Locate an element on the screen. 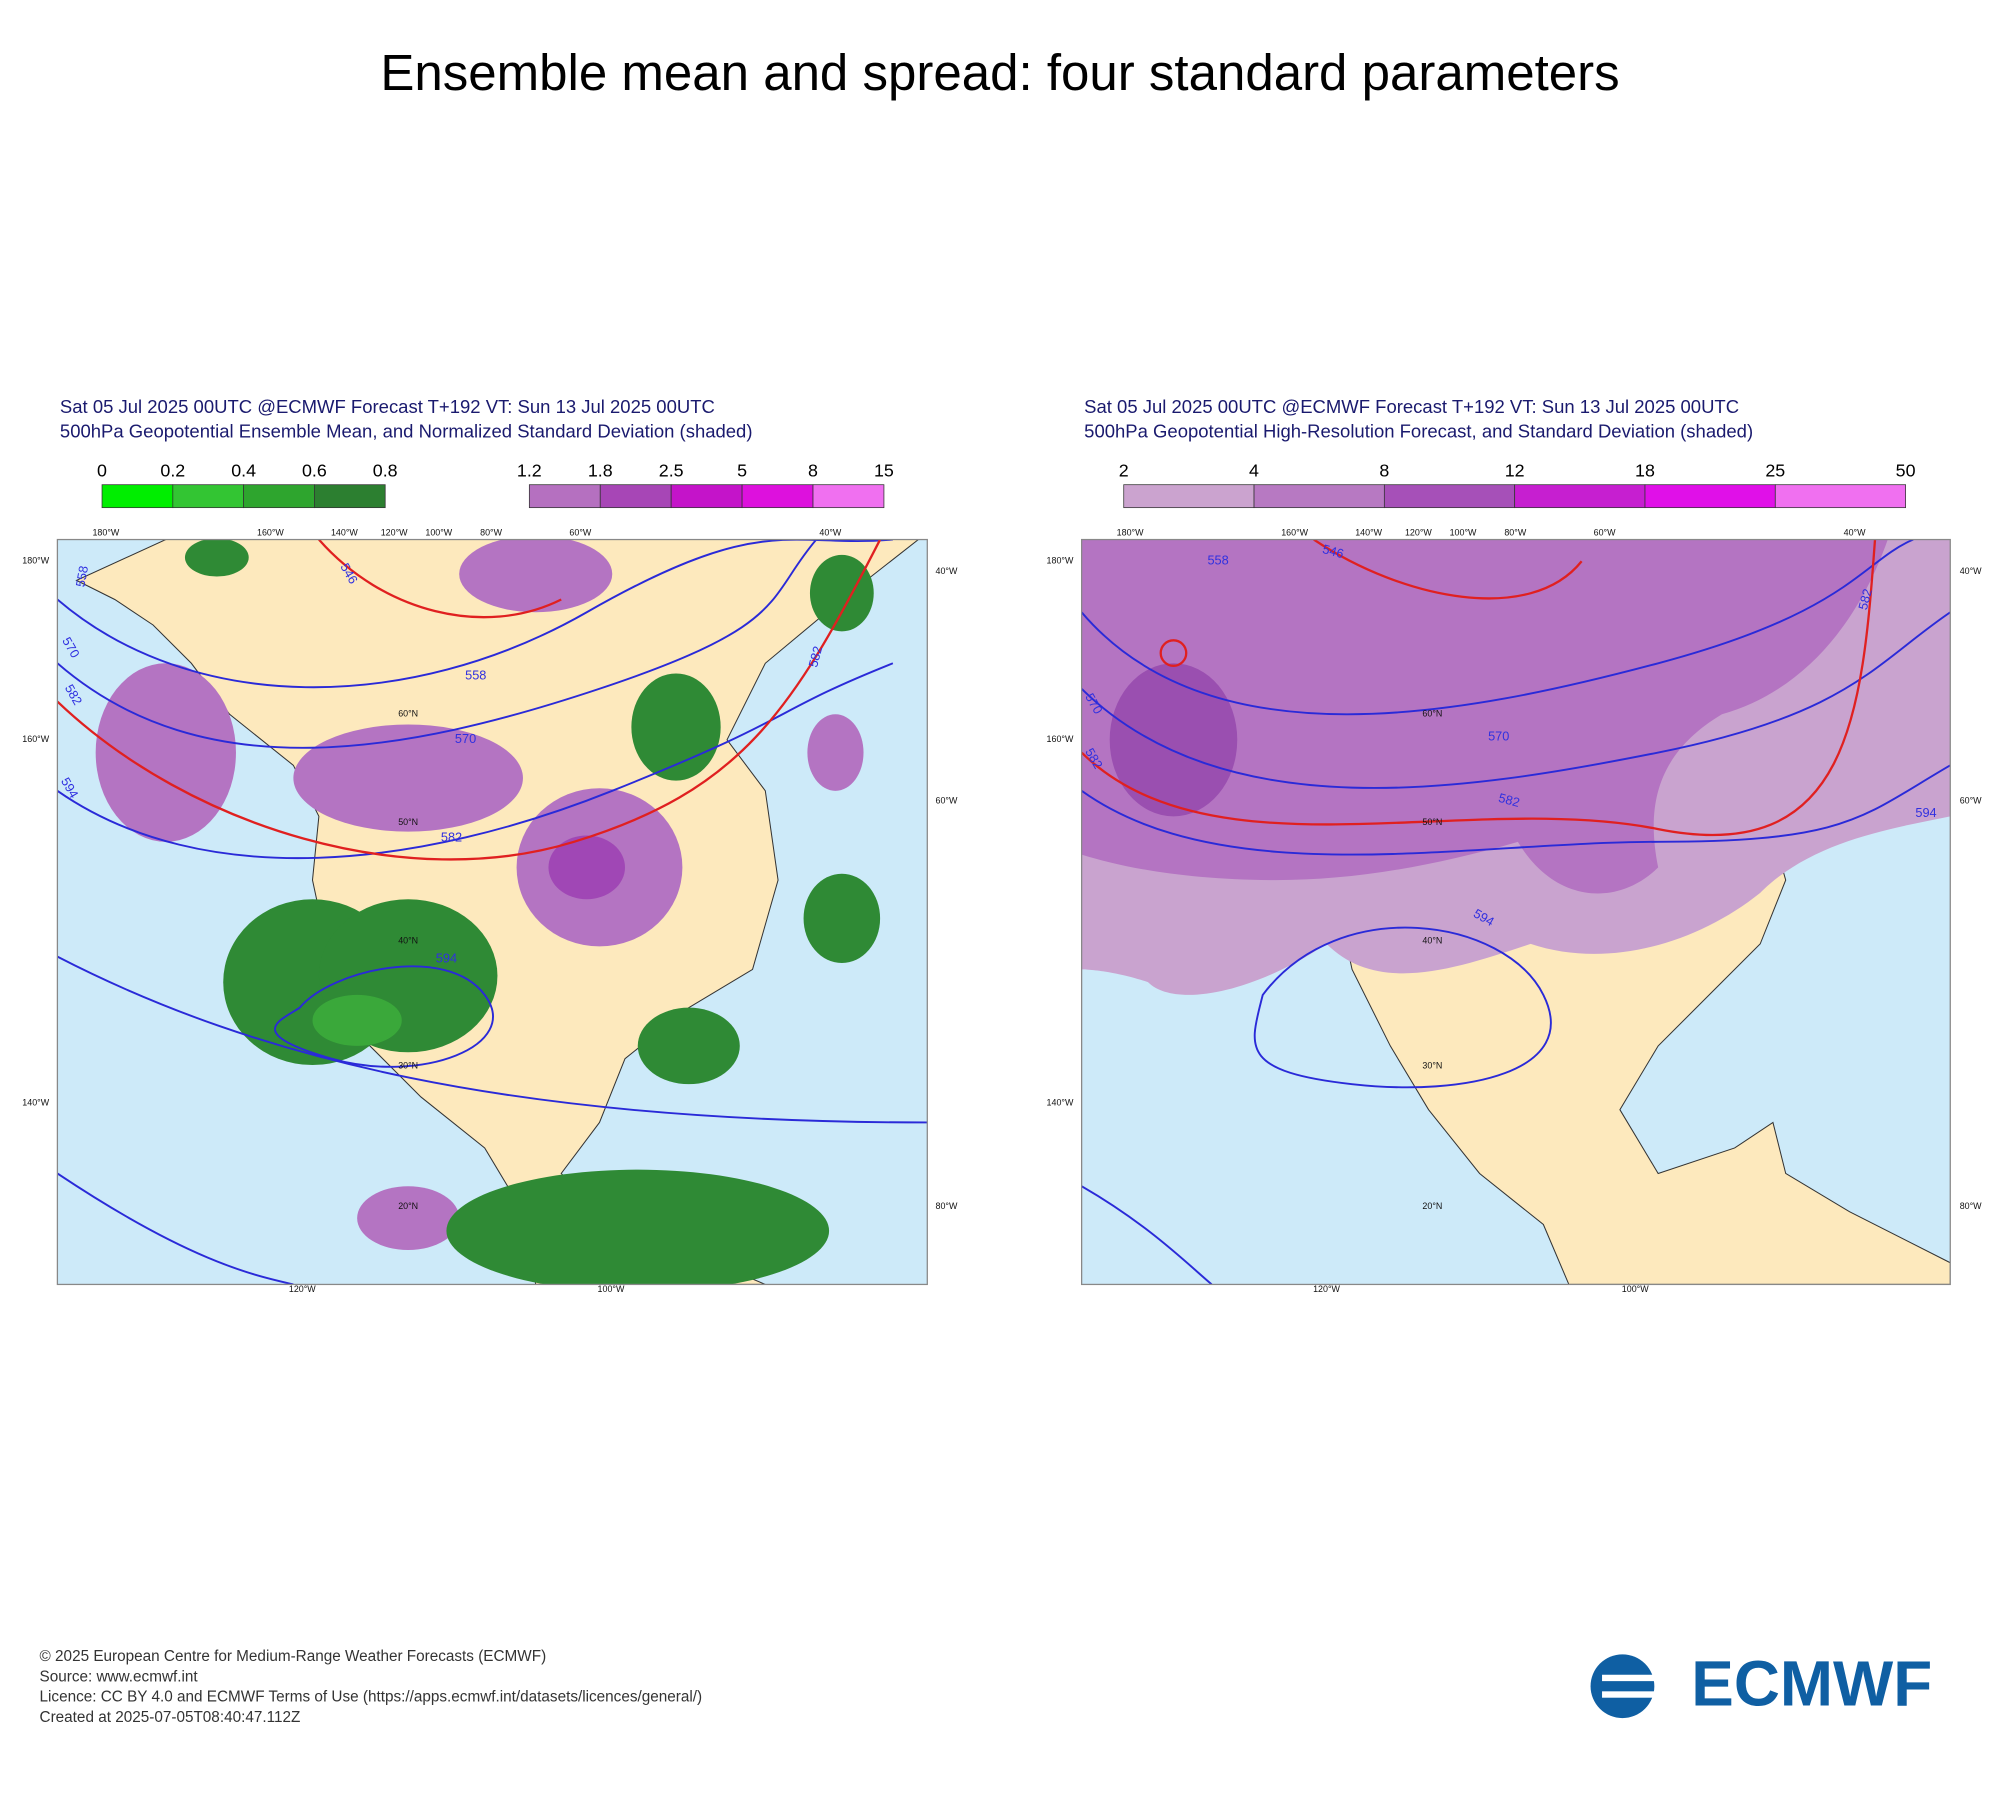  colorbar-label: 2 is located at coordinates (1124, 471).